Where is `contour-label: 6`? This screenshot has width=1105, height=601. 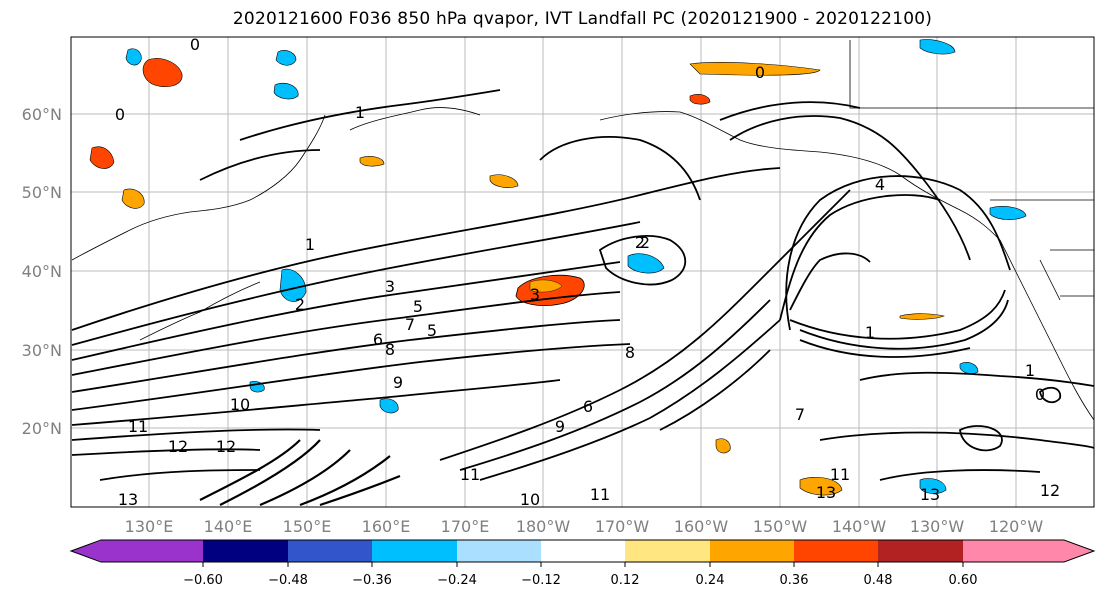
contour-label: 6 is located at coordinates (378, 339).